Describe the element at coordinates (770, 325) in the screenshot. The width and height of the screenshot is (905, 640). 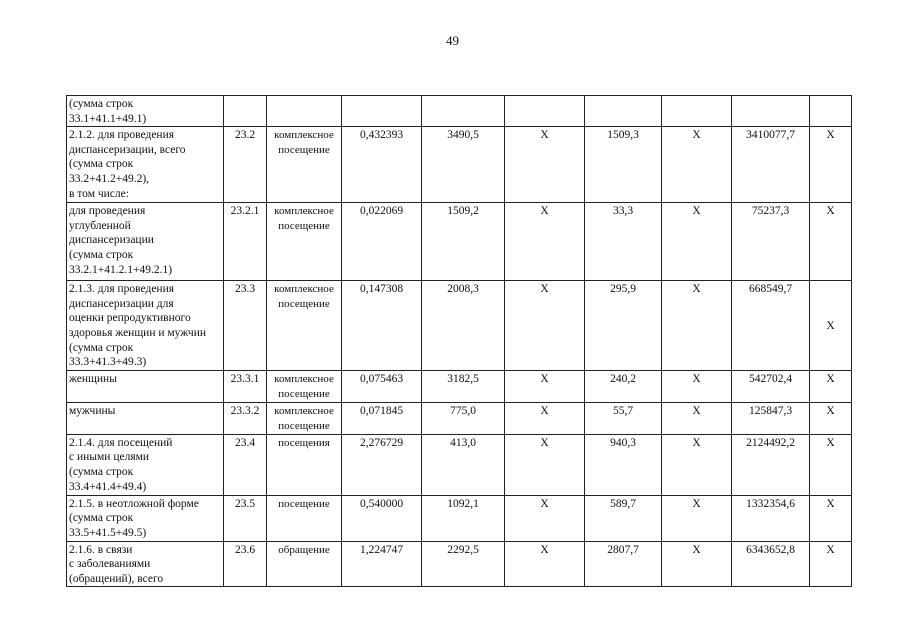
I see `value-6-cell: 668549,7` at that location.